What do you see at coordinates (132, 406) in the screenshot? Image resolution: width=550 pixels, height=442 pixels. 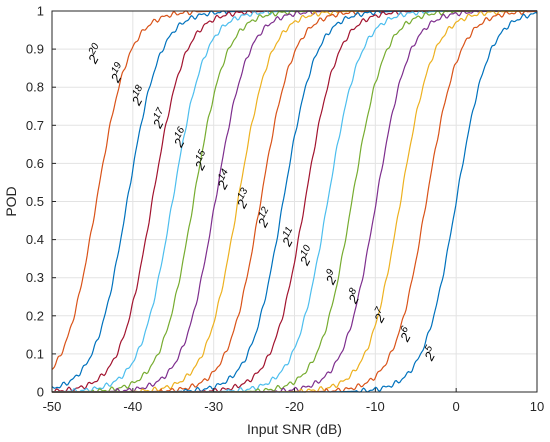 I see `x-tick-label: -40` at bounding box center [132, 406].